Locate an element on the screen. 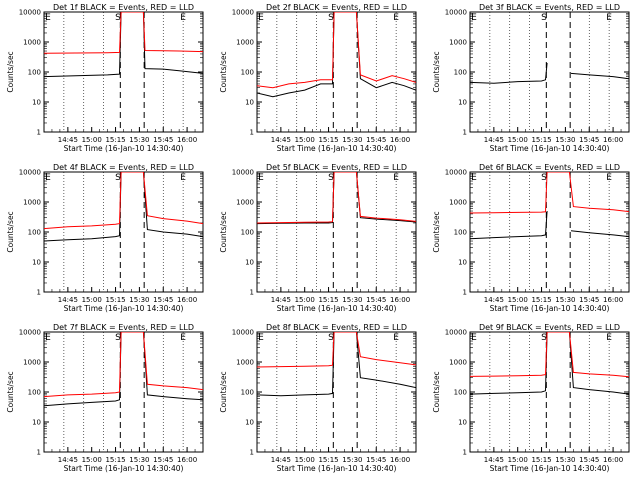 Image resolution: width=640 pixels, height=480 pixels. panel-title: Det 2f BLACK = Events, RED = LLD is located at coordinates (336, 7).